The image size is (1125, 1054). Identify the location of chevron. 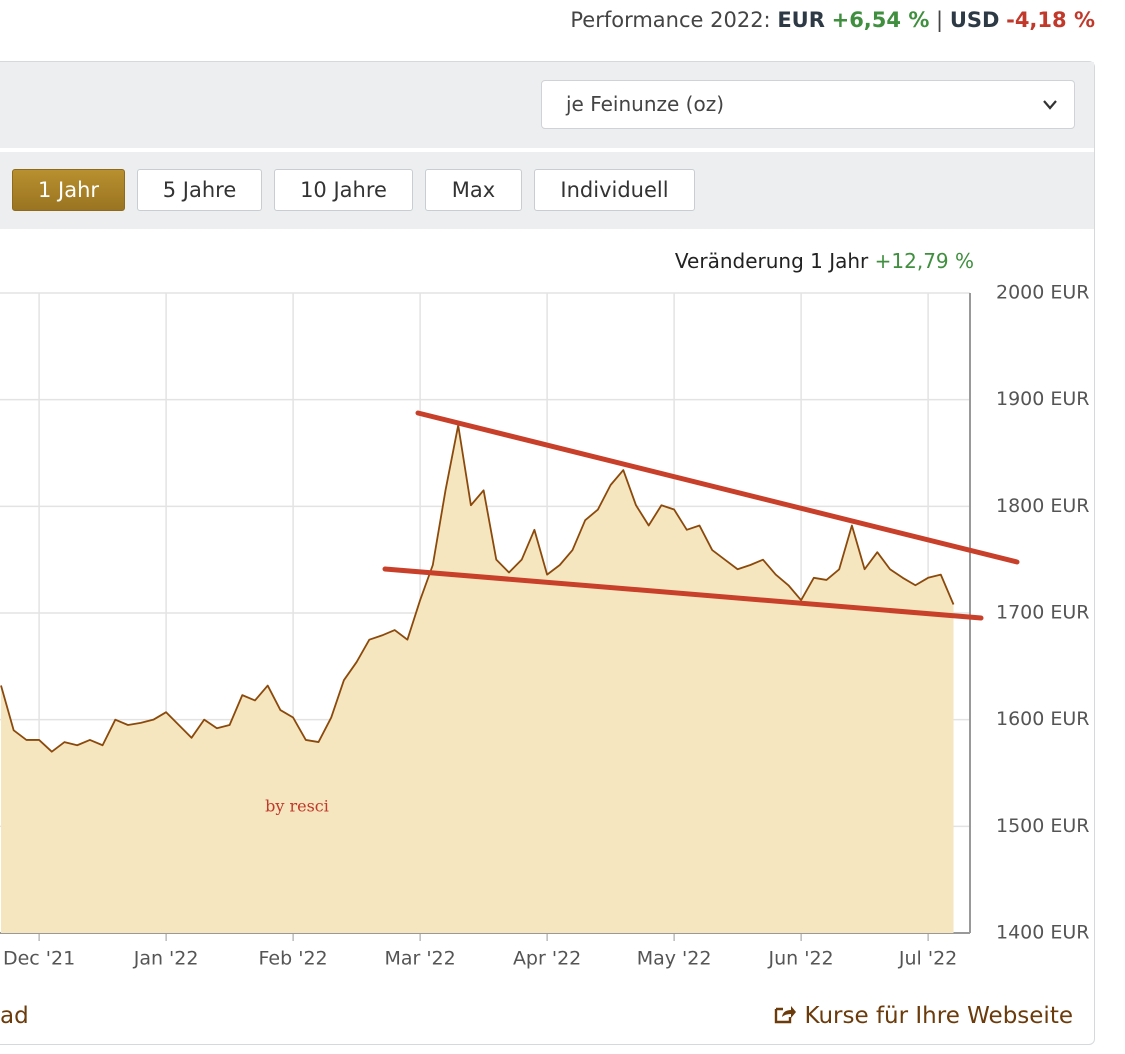
(1050, 105).